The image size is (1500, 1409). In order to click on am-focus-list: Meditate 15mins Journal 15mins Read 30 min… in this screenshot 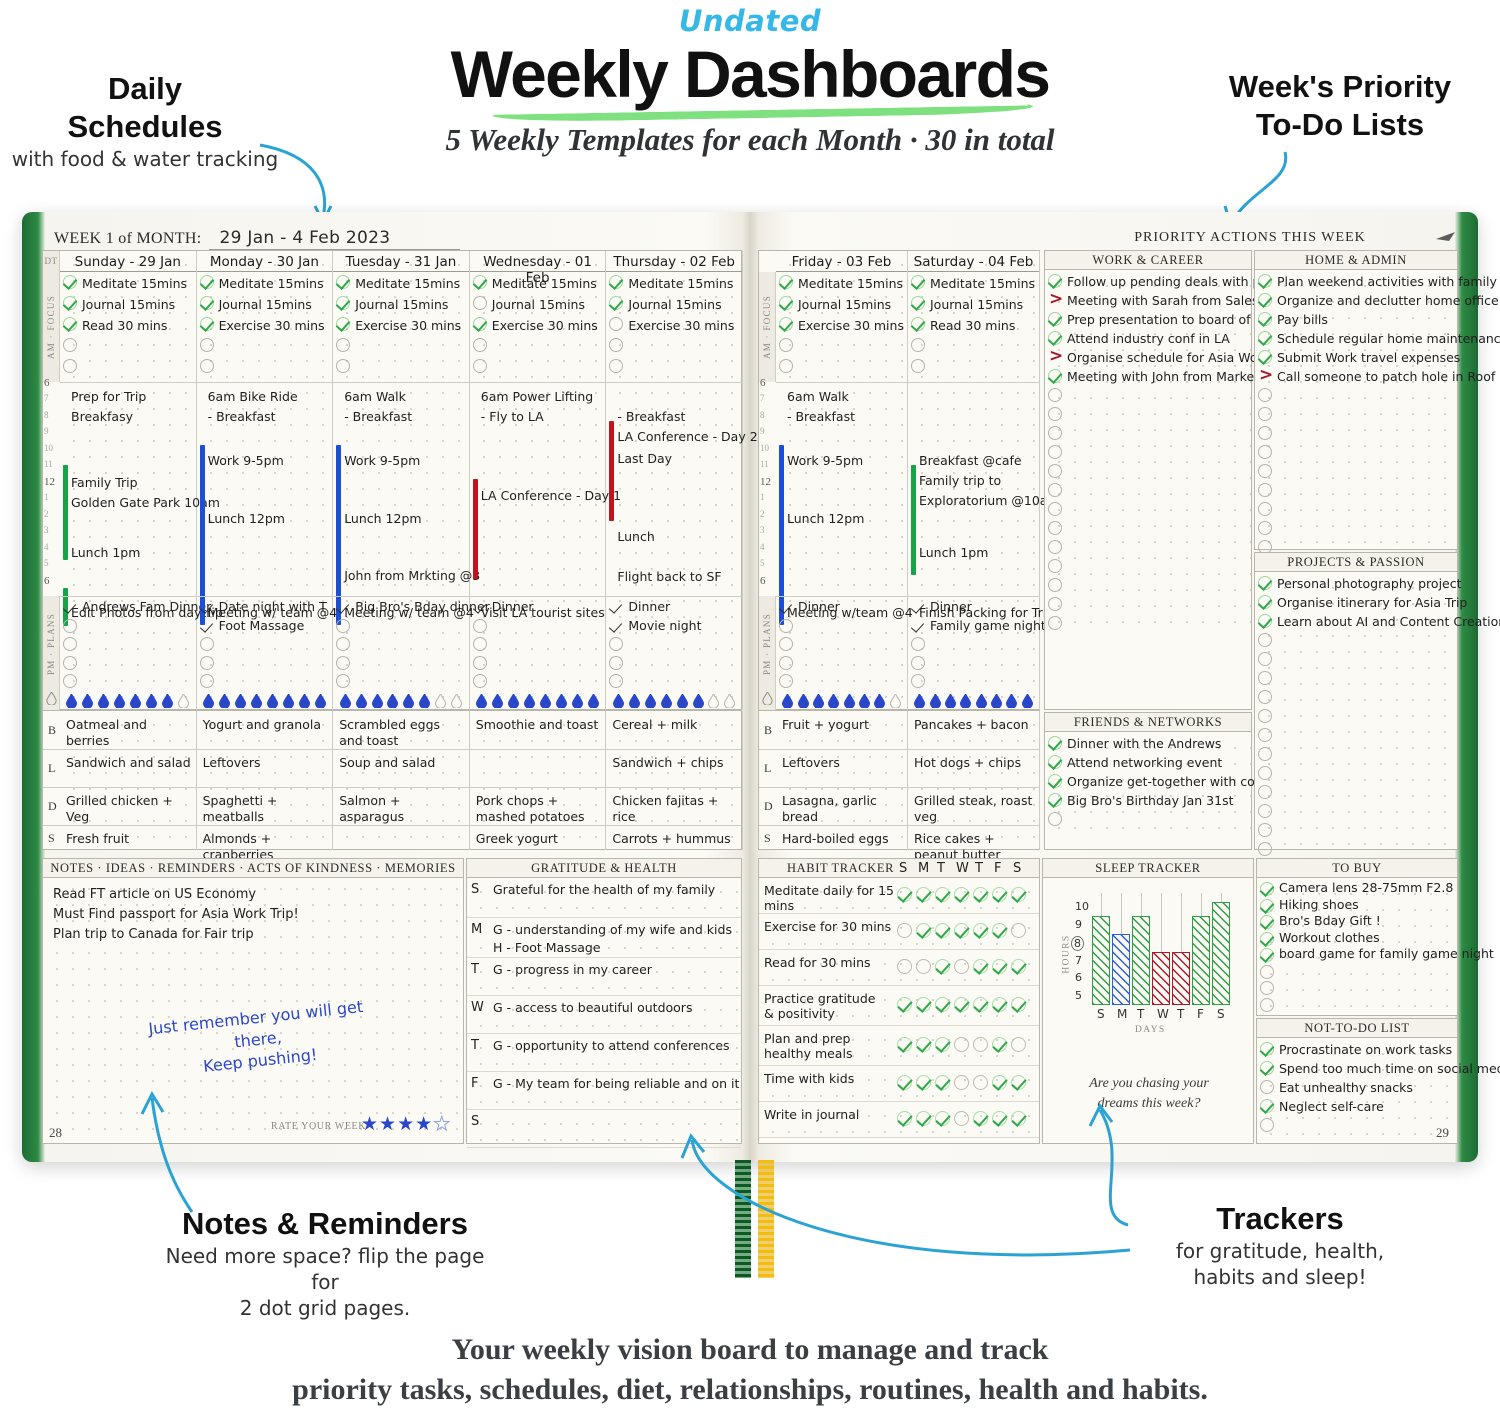, I will do `click(128, 327)`.